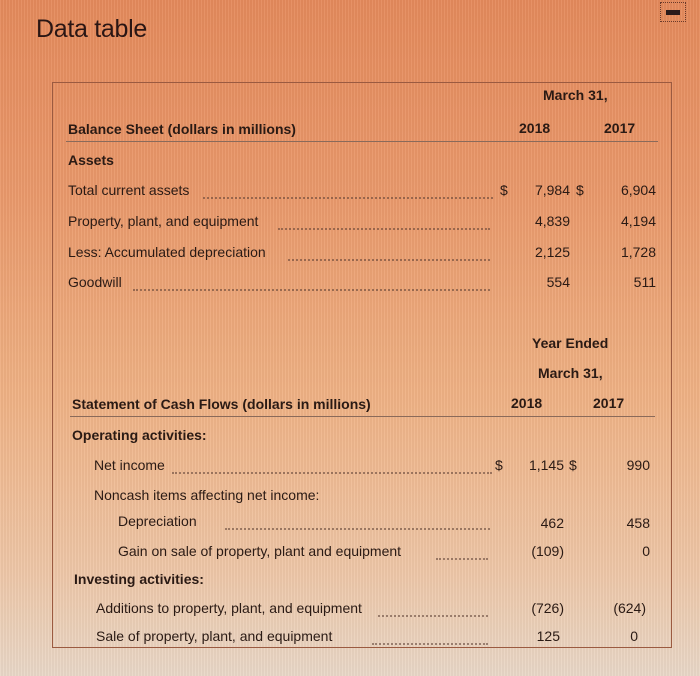 This screenshot has width=700, height=676. Describe the element at coordinates (558, 282) in the screenshot. I see `value-2018: 554` at that location.